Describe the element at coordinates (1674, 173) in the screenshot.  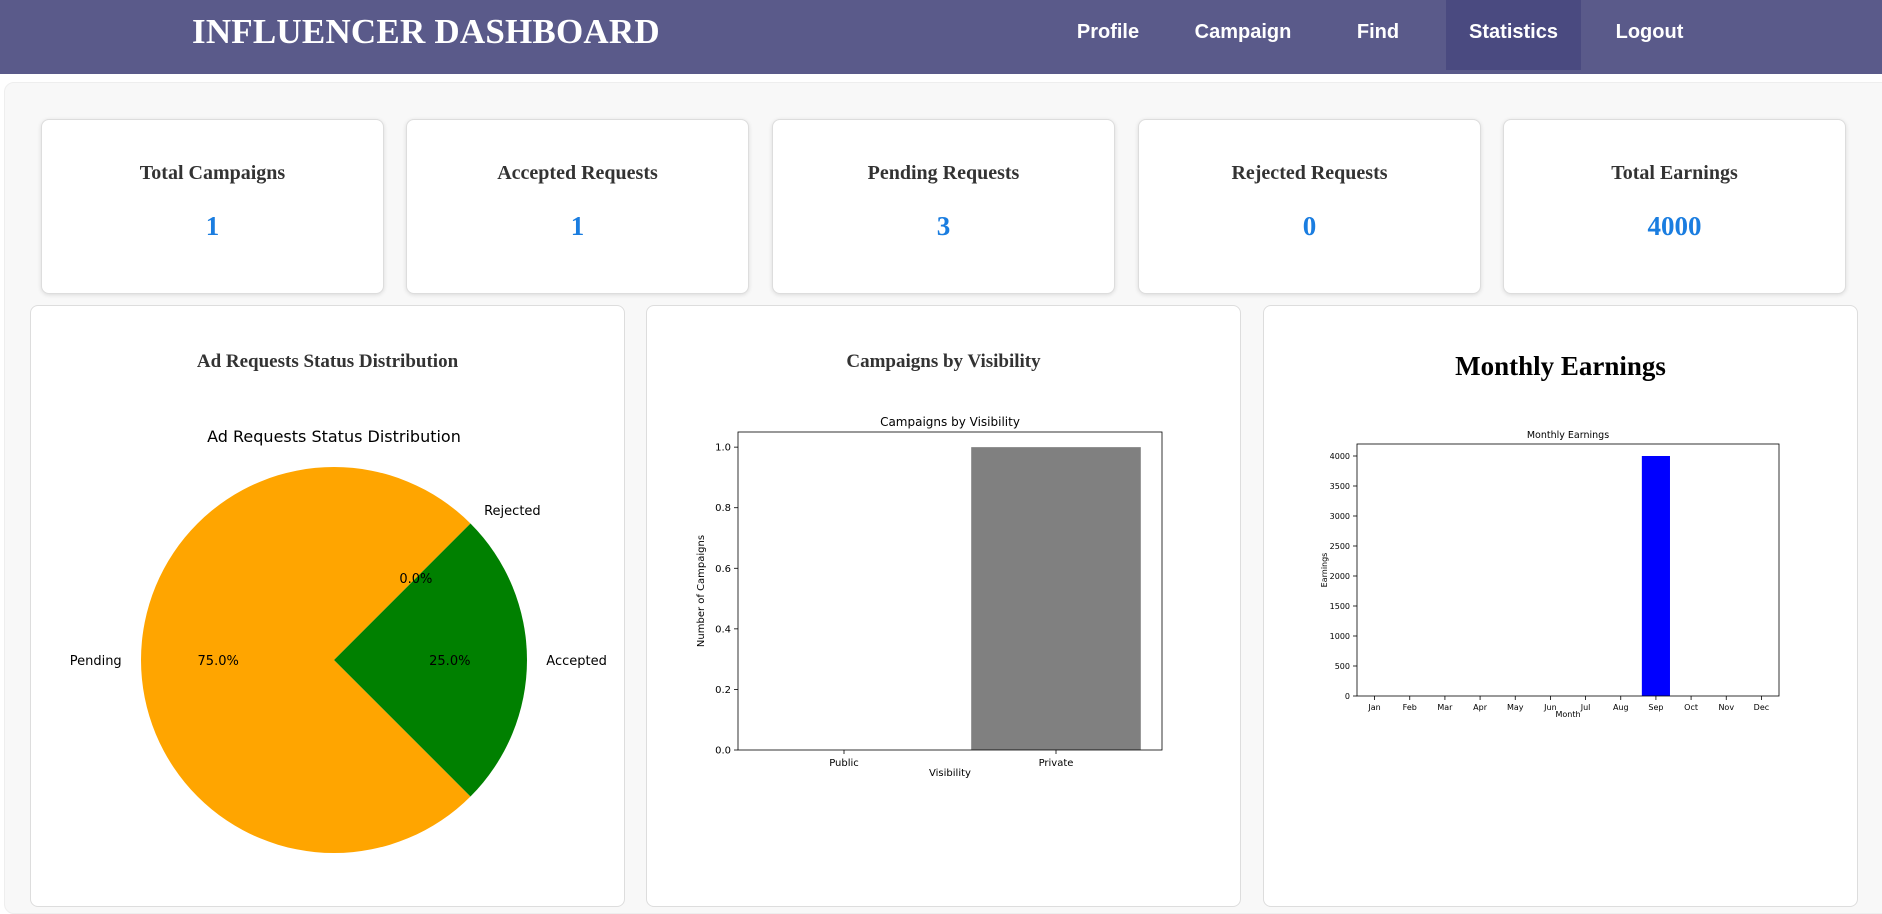
I see `stat-title: Total Earnings` at that location.